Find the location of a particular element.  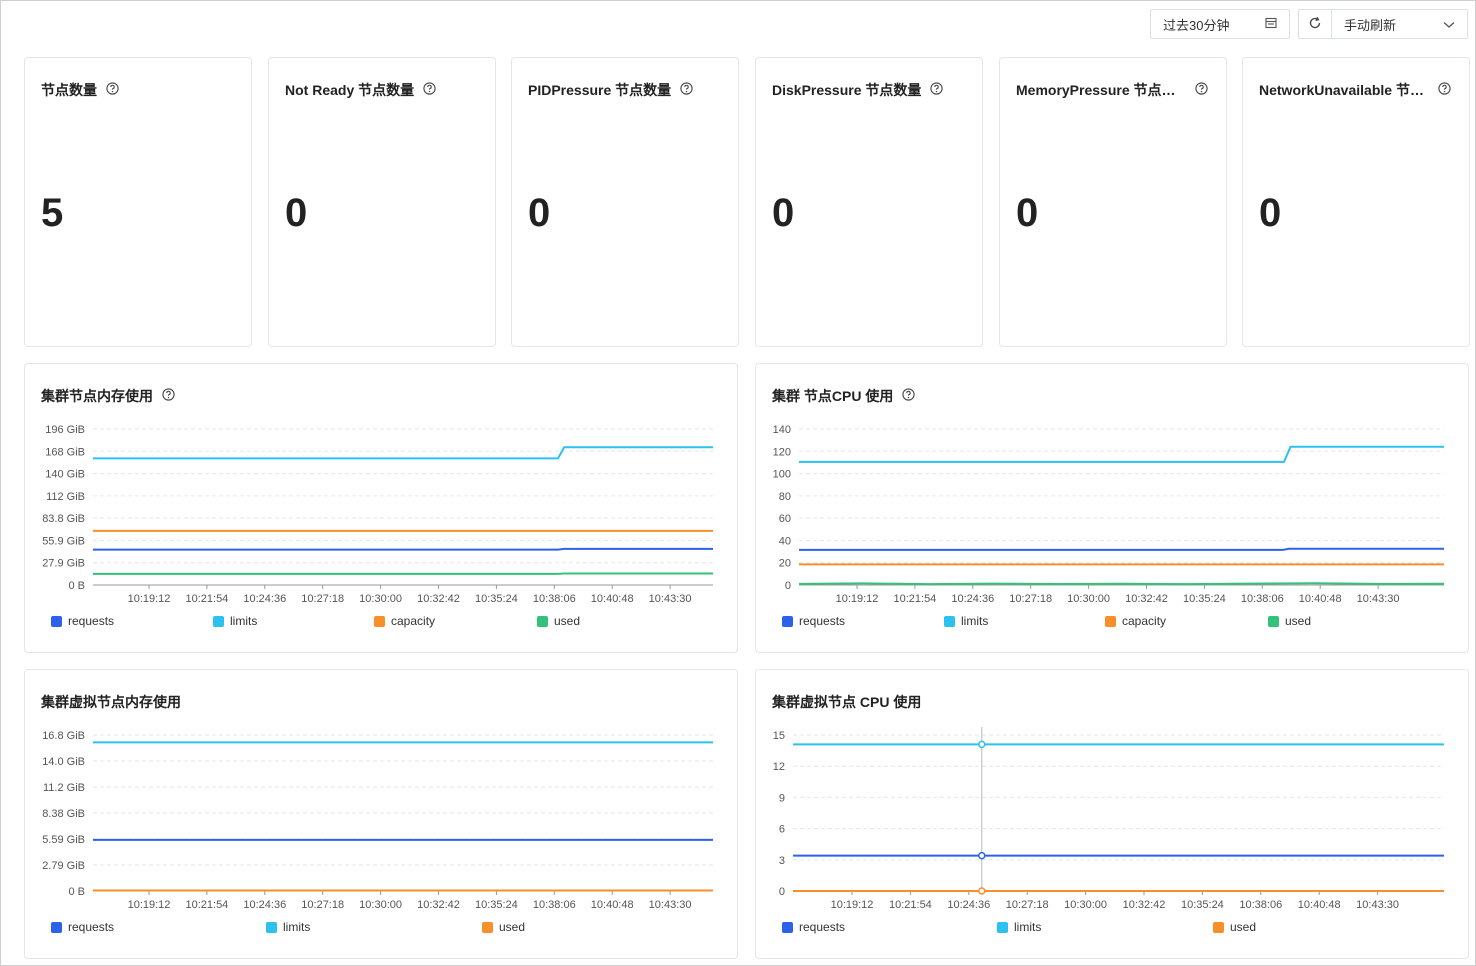

legend-label: requests is located at coordinates (91, 621).